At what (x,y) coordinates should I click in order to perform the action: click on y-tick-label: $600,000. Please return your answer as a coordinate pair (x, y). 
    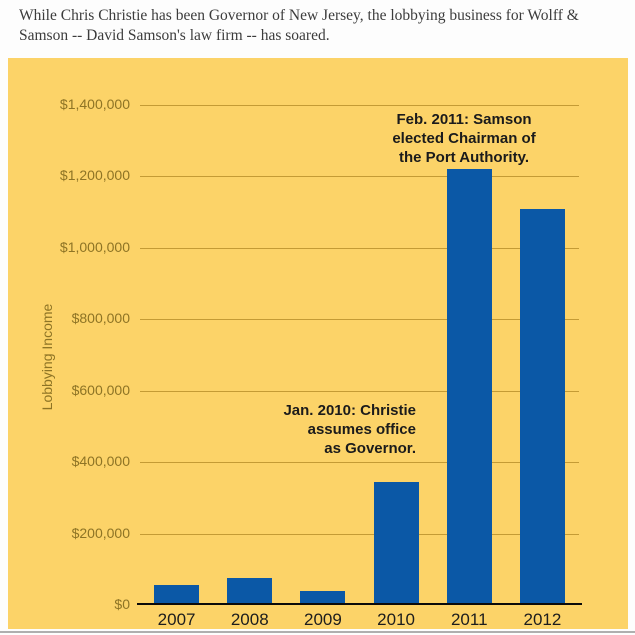
    Looking at the image, I should click on (100, 389).